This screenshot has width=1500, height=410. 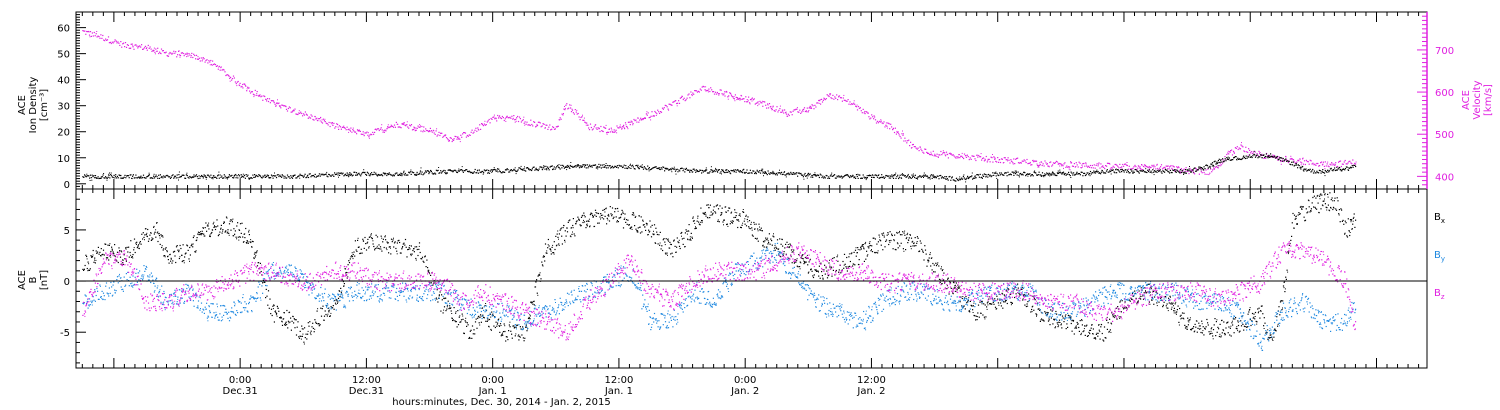 I want to click on top-left-tick-label: 20, so click(x=63, y=133).